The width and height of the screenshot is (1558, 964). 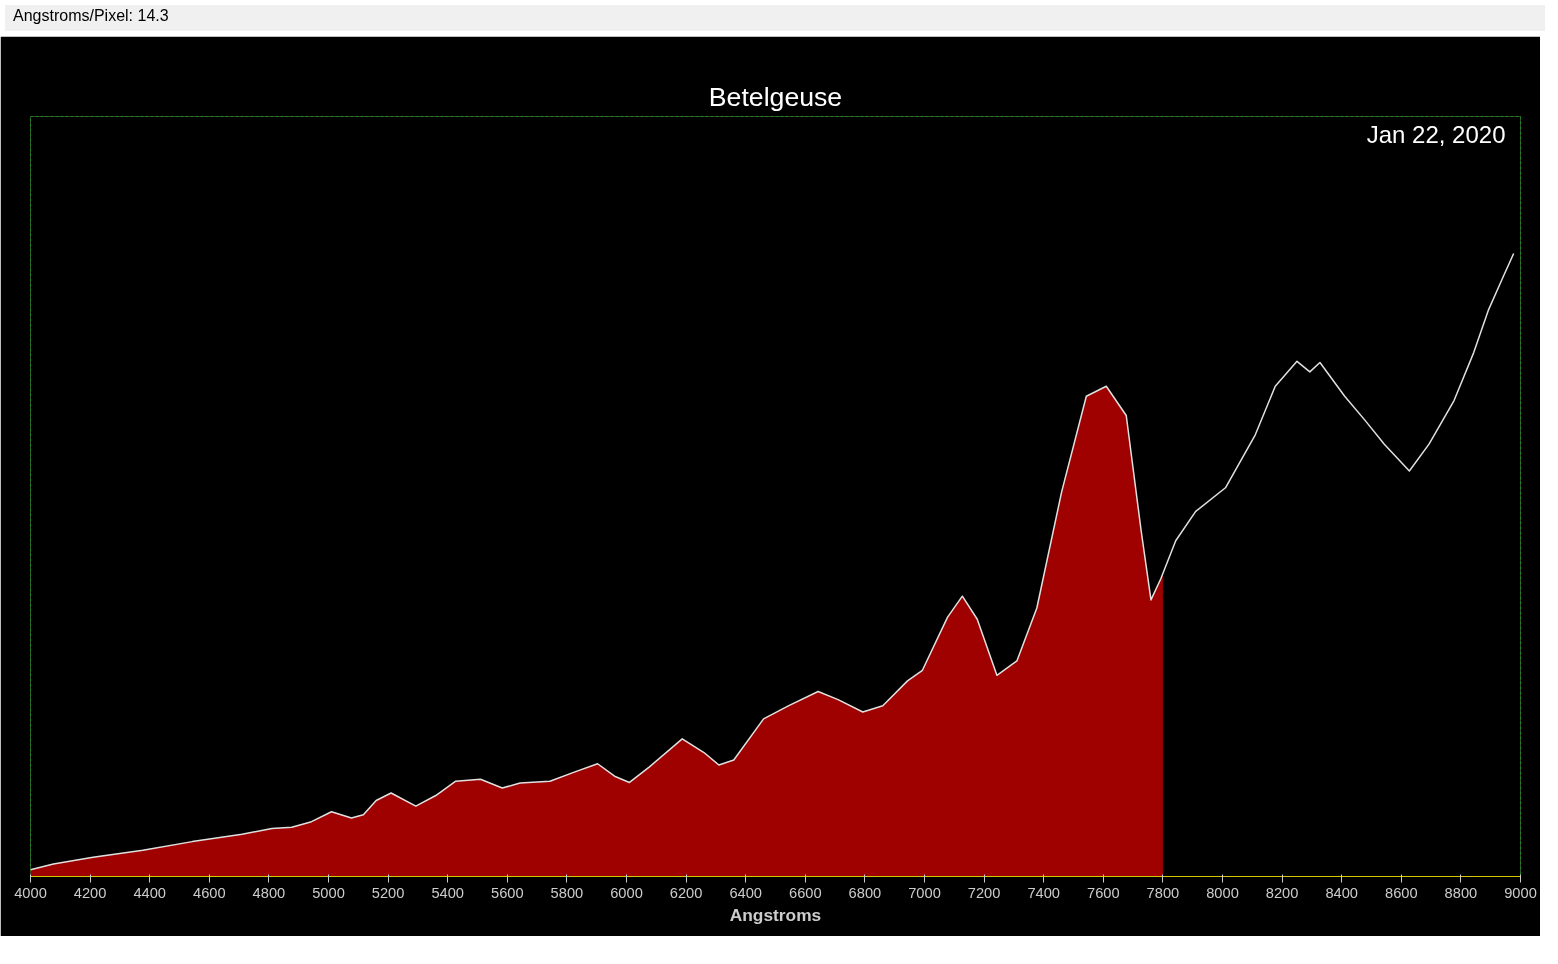 I want to click on x-tick-label: 4400, so click(x=150, y=892).